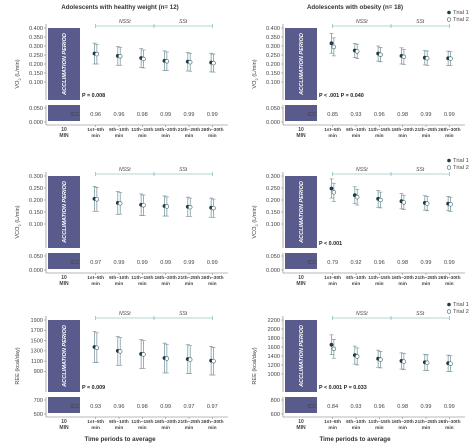 This screenshot has height=445, width=474. I want to click on y-tick-label: 1700, so click(37, 331).